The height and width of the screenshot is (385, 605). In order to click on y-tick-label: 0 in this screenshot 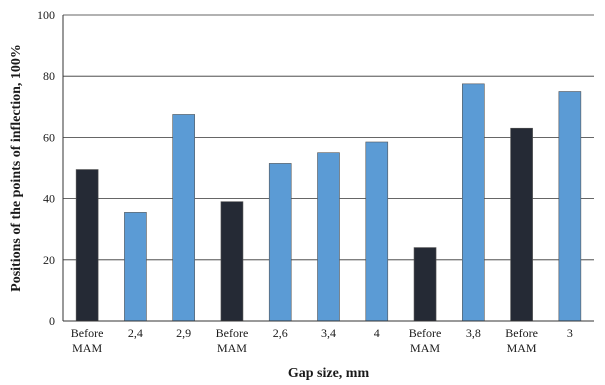, I will do `click(52, 321)`.